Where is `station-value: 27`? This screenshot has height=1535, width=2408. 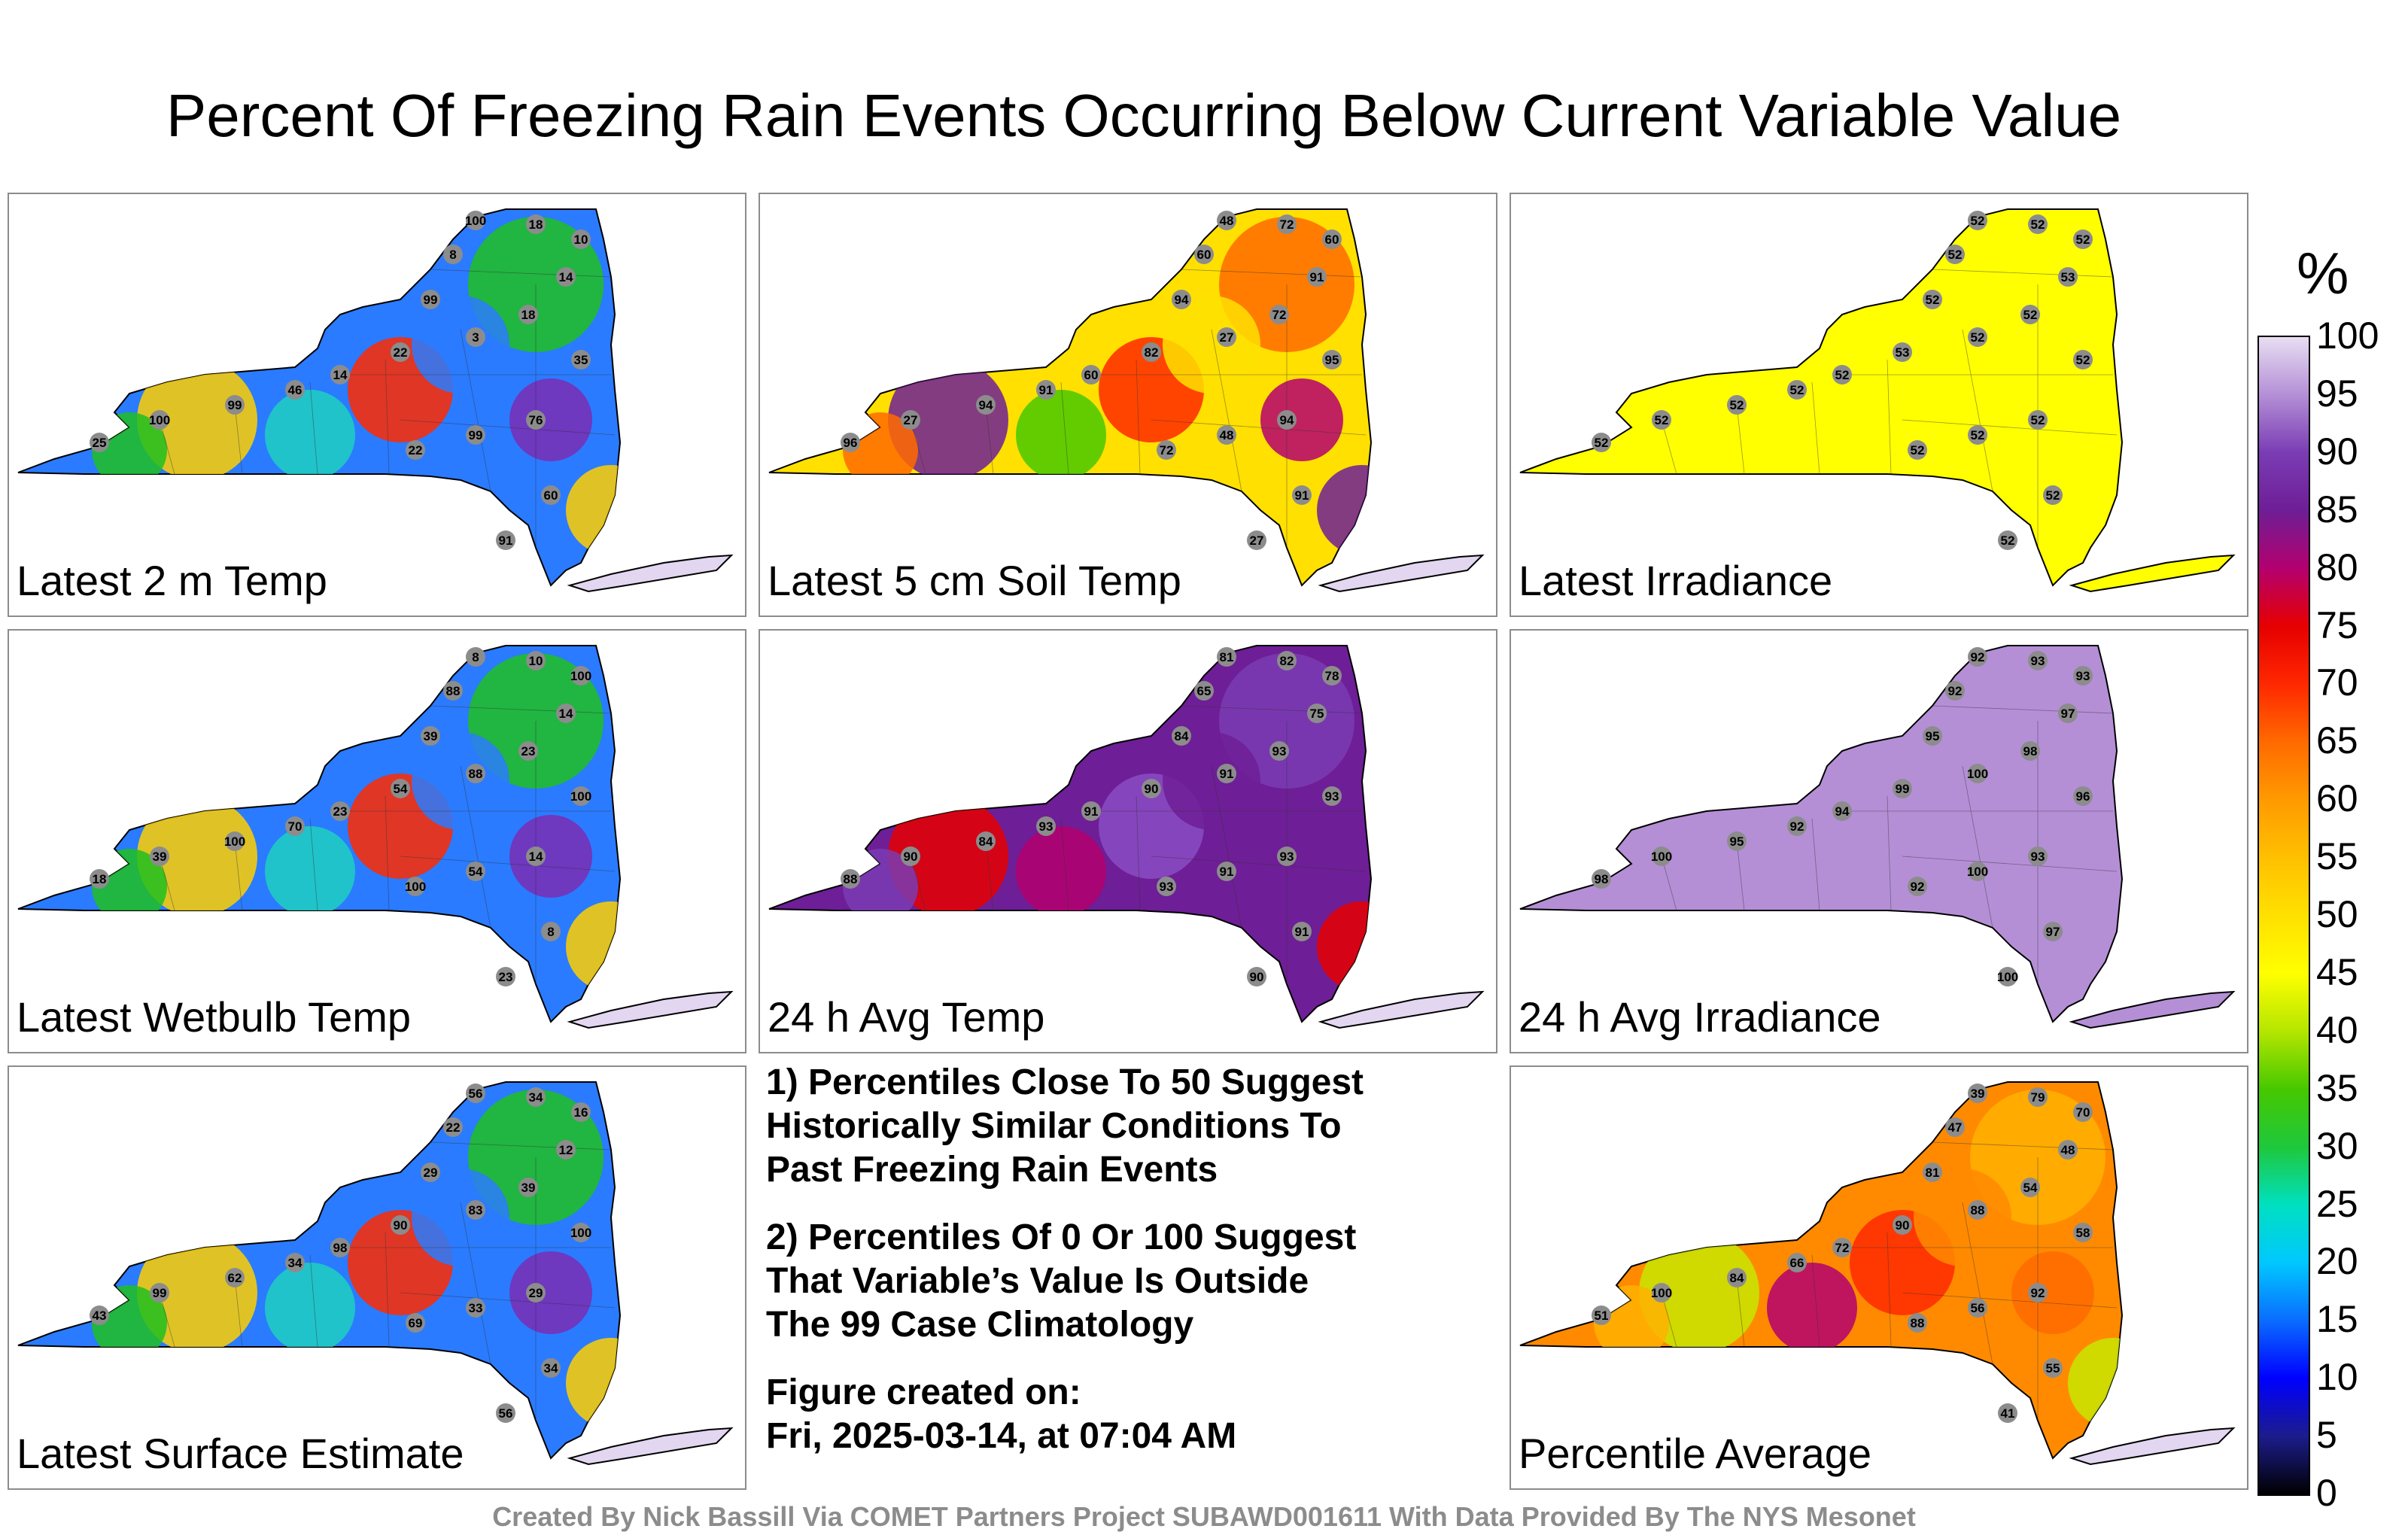 station-value: 27 is located at coordinates (1227, 337).